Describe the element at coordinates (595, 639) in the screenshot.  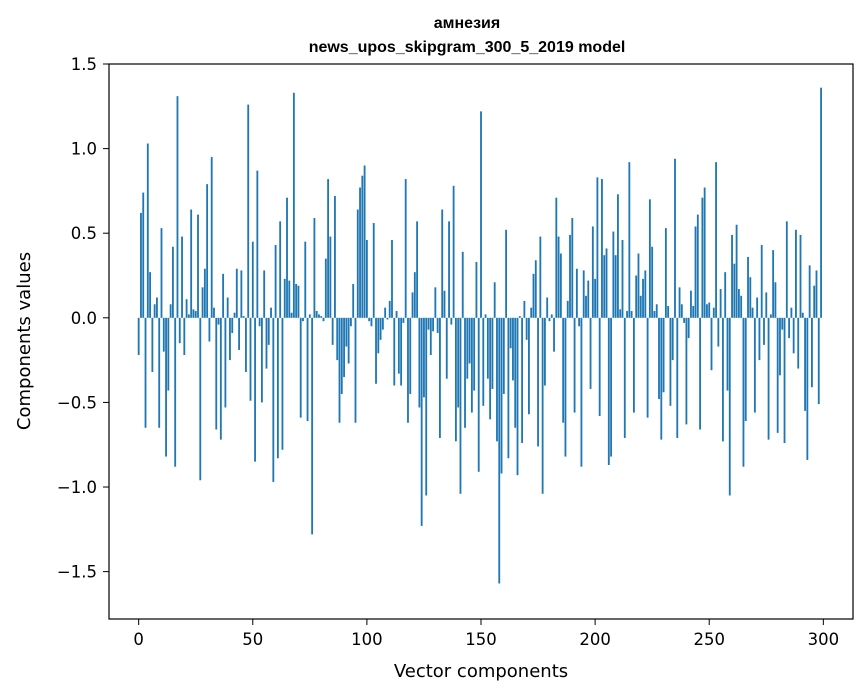
I see `x-tick-label: 200` at that location.